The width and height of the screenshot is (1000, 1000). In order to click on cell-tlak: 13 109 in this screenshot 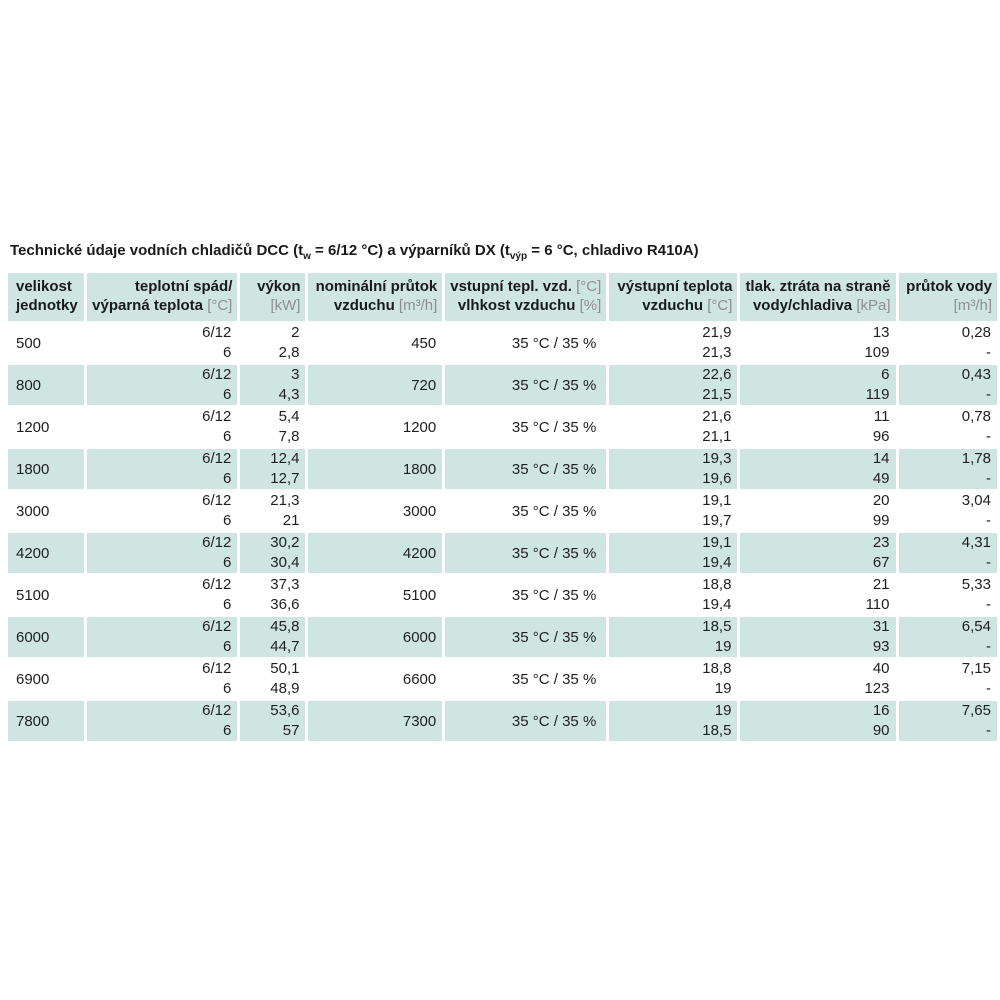, I will do `click(818, 343)`.